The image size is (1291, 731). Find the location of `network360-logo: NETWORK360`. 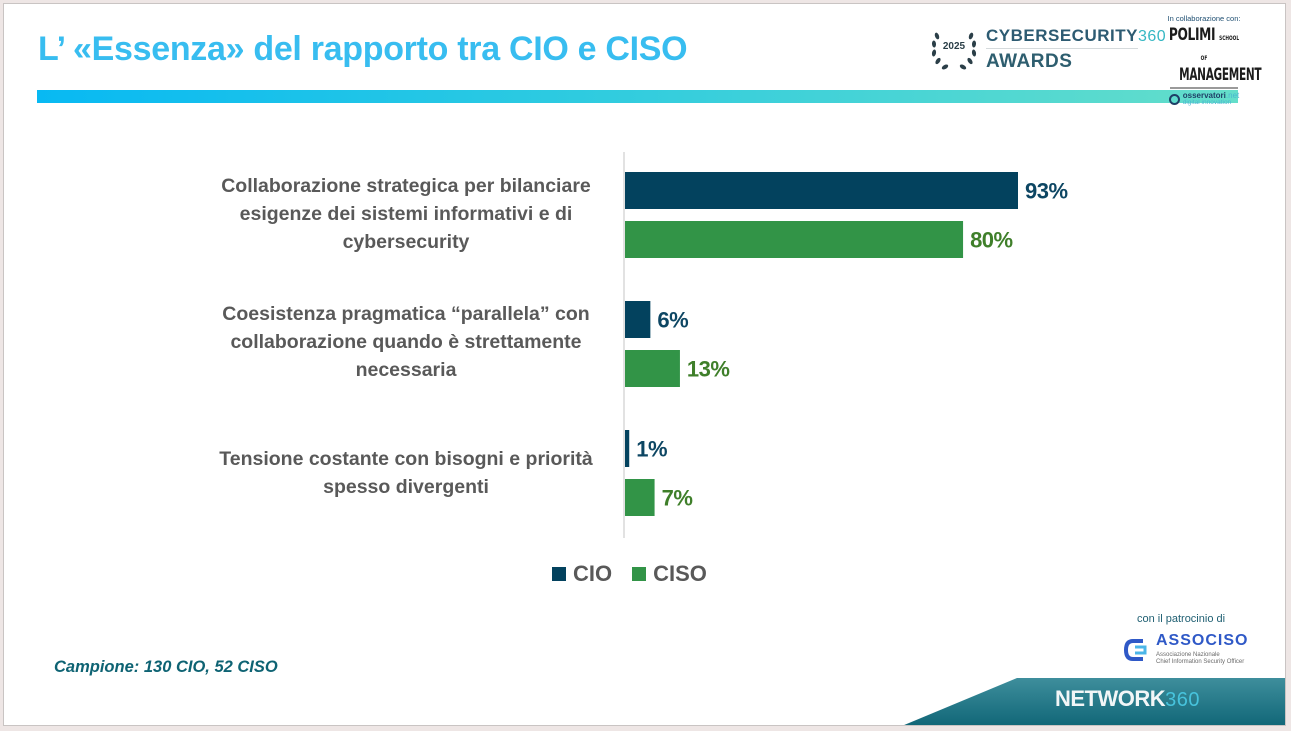

network360-logo: NETWORK360 is located at coordinates (1127, 699).